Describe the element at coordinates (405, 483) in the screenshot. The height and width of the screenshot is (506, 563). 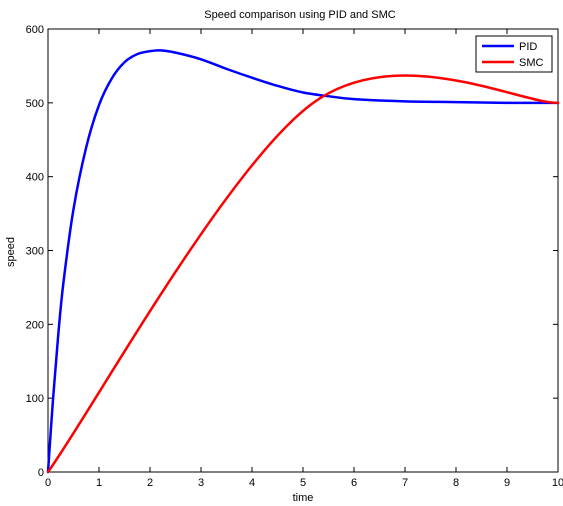
I see `x-tick-label: 7` at that location.